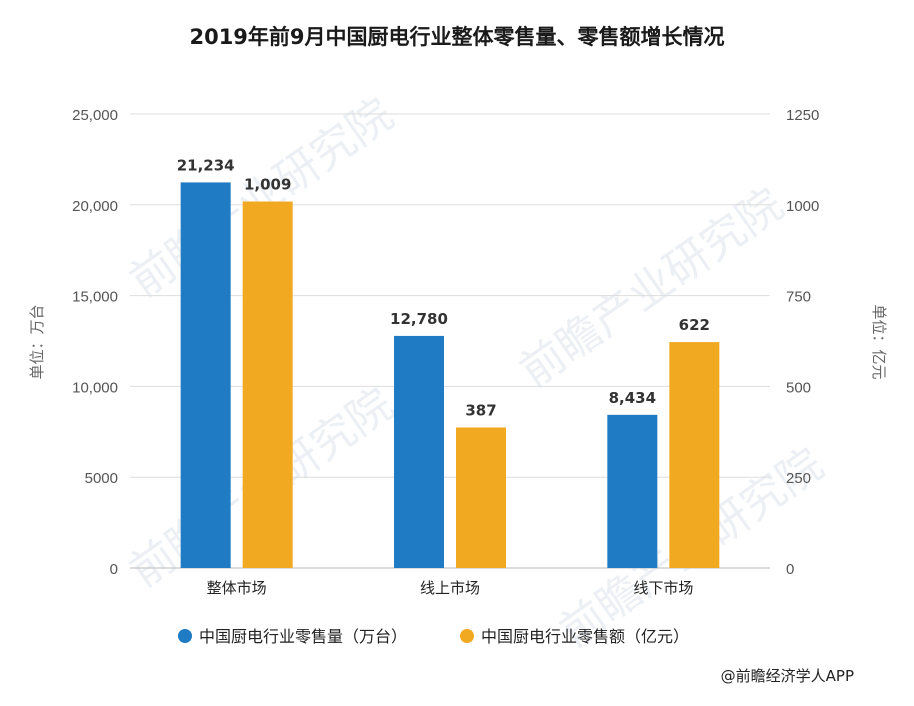  I want to click on left-tick-label: 15,000, so click(95, 297).